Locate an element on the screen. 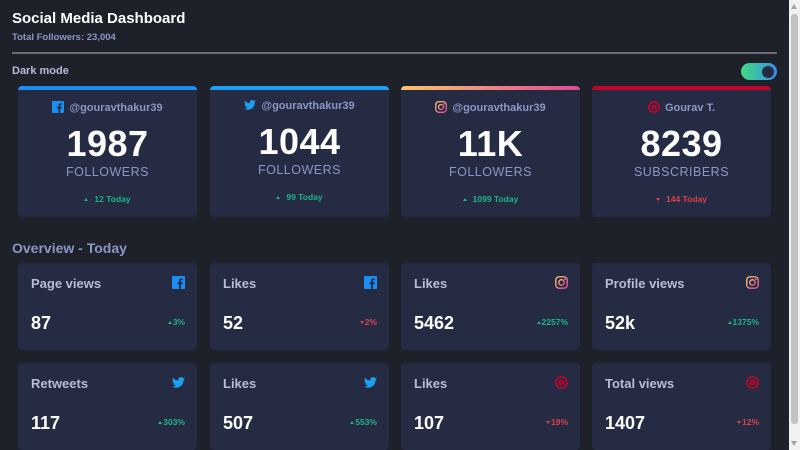 This screenshot has width=800, height=450. overview-label: Page views is located at coordinates (66, 283).